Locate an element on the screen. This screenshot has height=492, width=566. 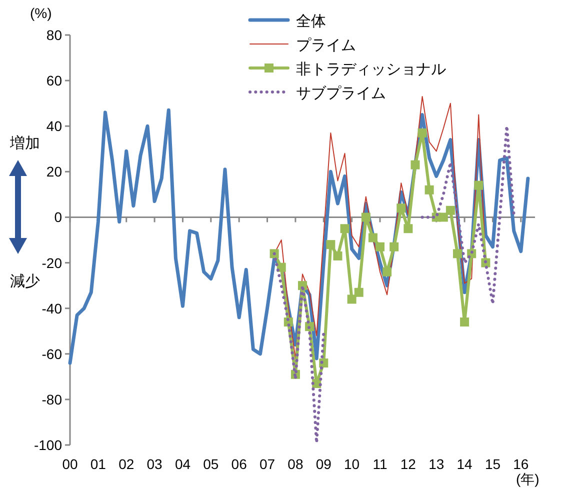
y-tick-label: -100 is located at coordinates (48, 445).